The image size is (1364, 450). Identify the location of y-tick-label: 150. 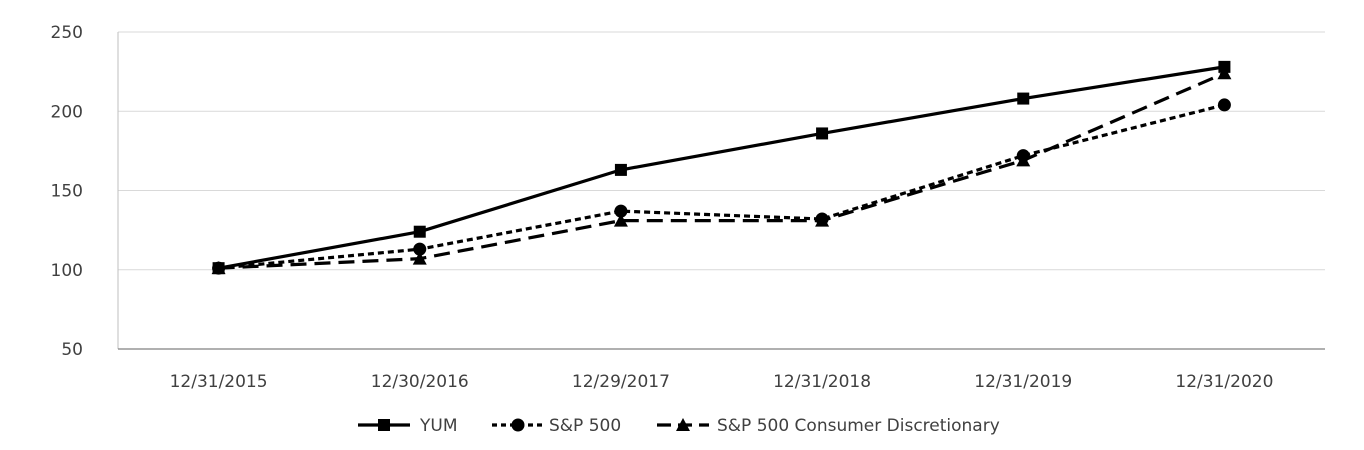
(67, 192).